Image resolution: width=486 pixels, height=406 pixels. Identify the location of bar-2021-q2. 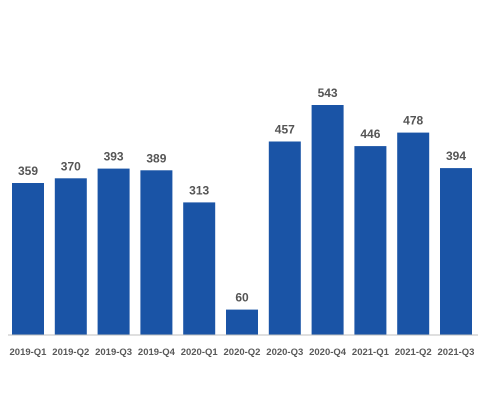
(413, 233).